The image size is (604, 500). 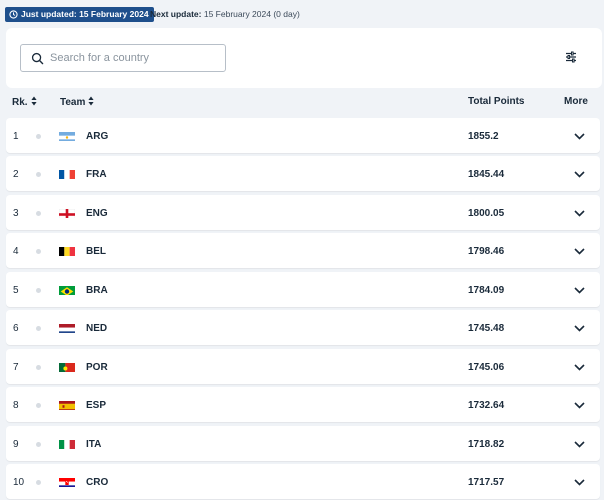 I want to click on team-cell: NED, so click(x=97, y=328).